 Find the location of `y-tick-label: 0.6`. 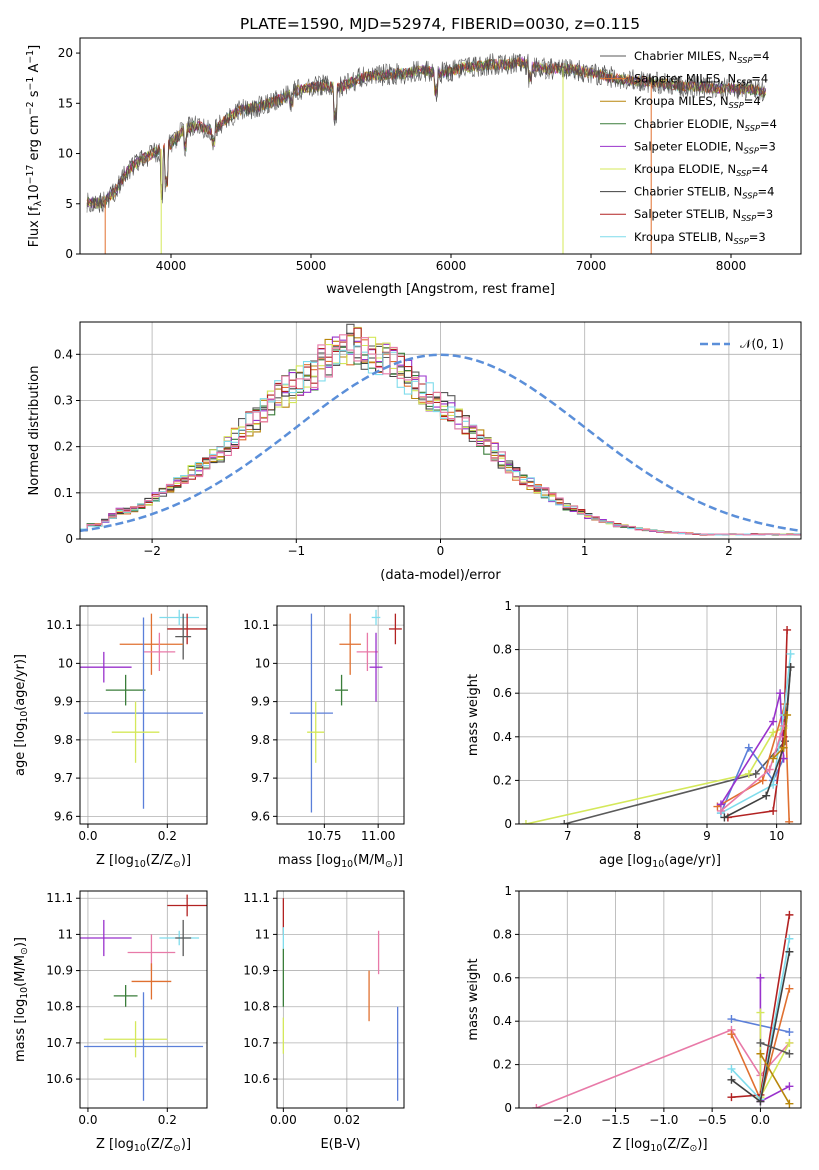

y-tick-label: 0.6 is located at coordinates (502, 978).